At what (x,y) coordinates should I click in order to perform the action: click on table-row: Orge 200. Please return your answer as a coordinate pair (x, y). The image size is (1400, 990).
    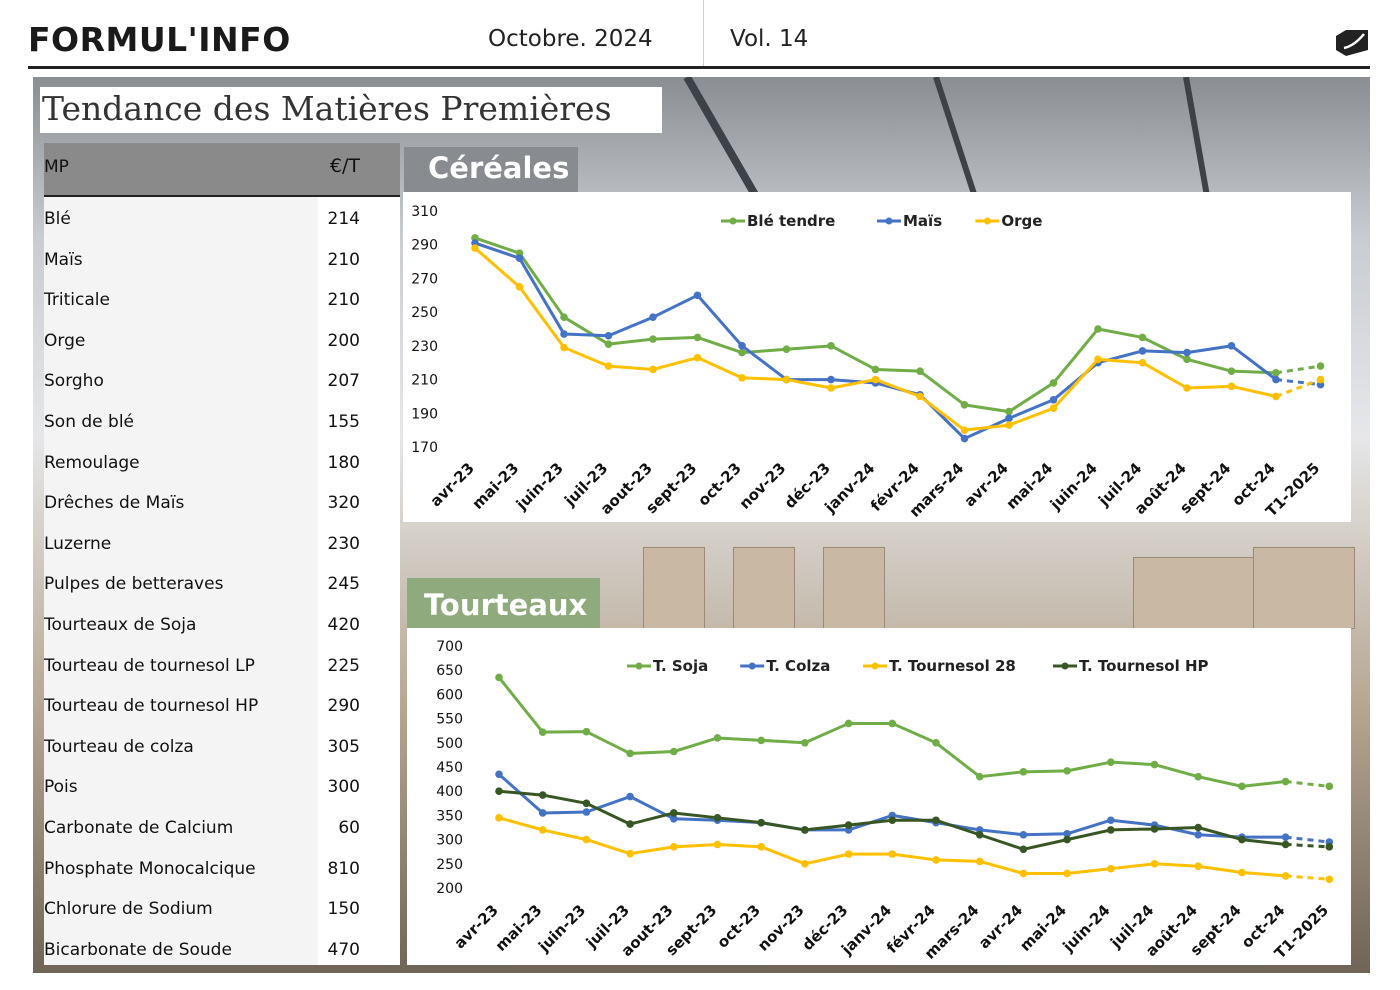
    Looking at the image, I should click on (222, 343).